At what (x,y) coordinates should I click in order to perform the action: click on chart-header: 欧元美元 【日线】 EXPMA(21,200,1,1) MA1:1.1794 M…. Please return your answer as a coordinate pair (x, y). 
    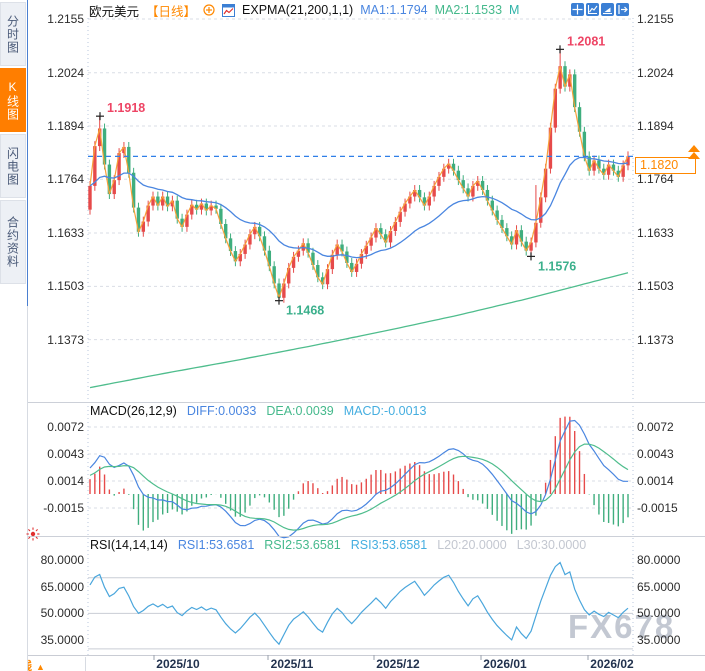
    Looking at the image, I should click on (304, 10).